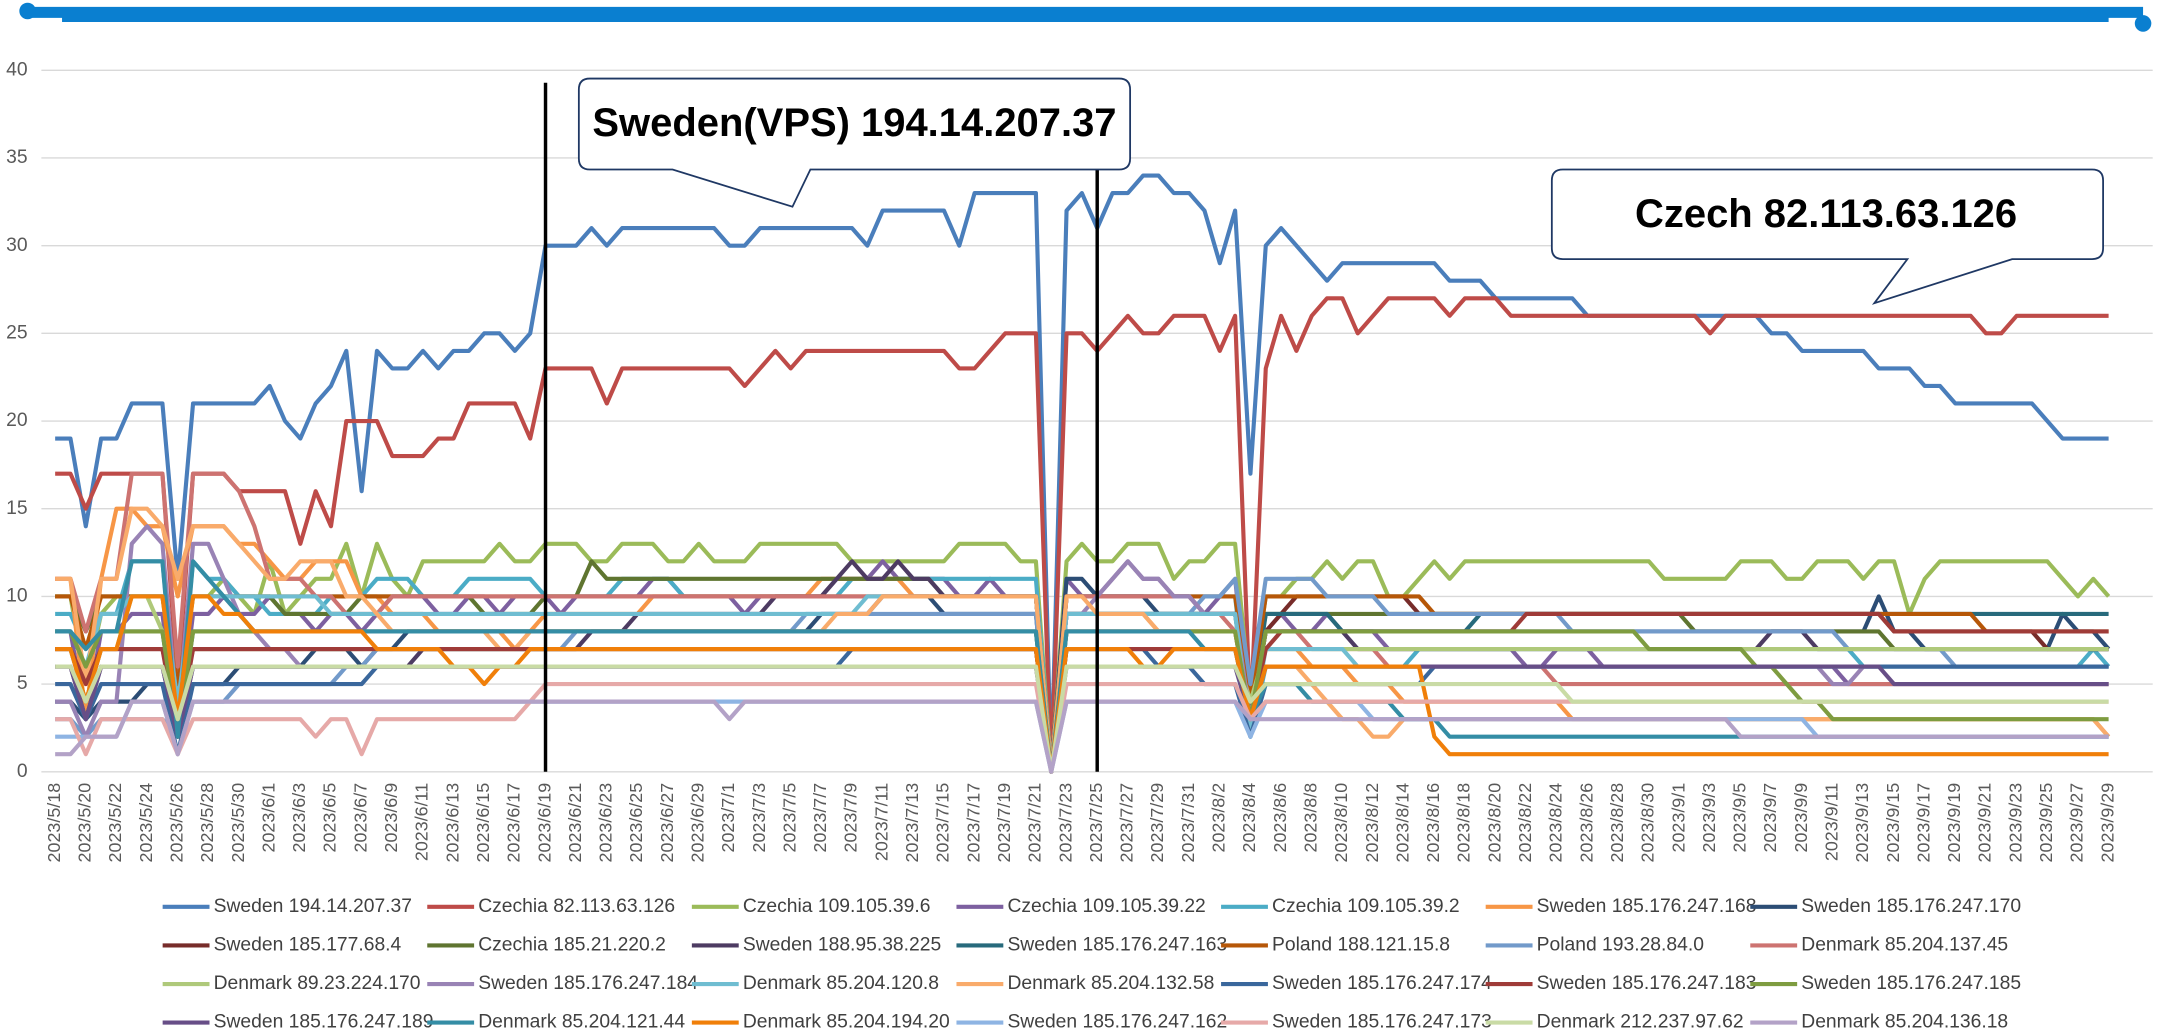 This screenshot has width=2161, height=1035. Describe the element at coordinates (912, 823) in the screenshot. I see `x-tick-label: 2023/7/13` at that location.